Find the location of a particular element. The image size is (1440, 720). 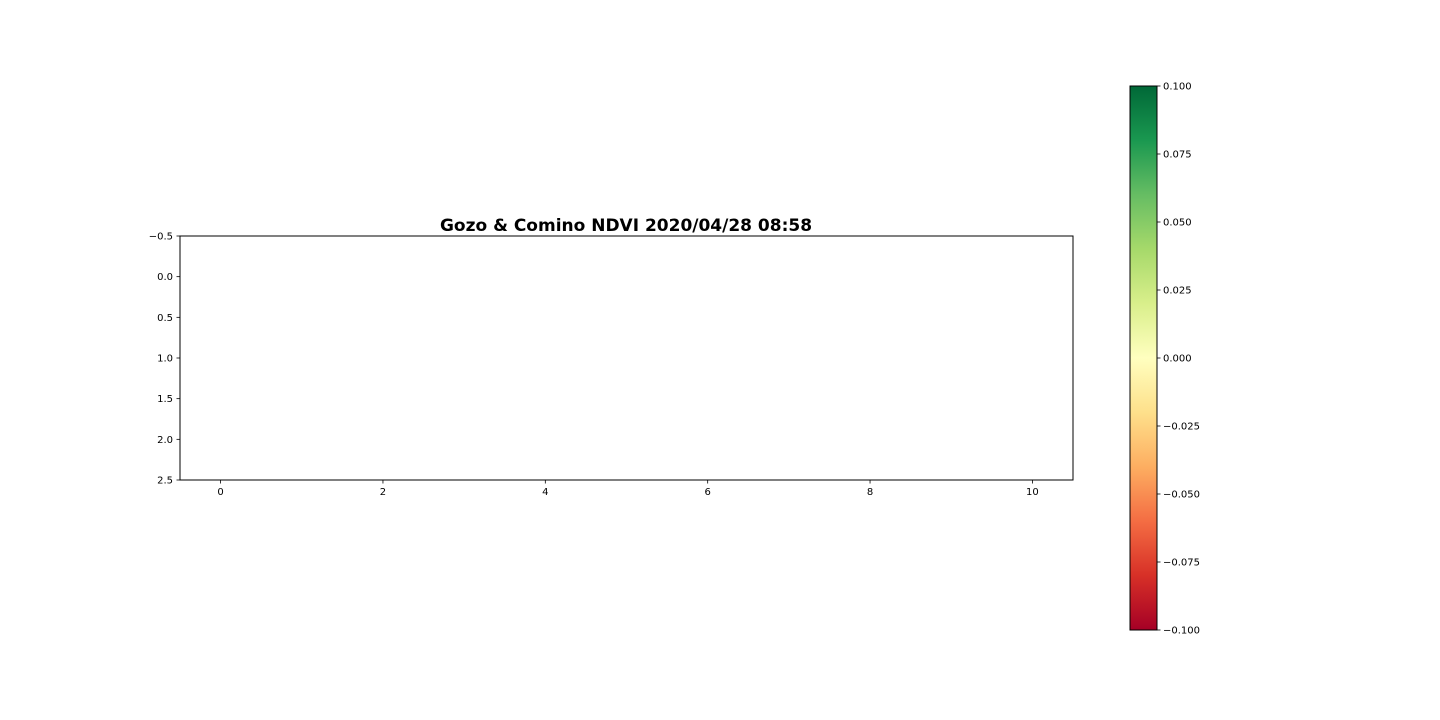

colorbar is located at coordinates (1143, 358).